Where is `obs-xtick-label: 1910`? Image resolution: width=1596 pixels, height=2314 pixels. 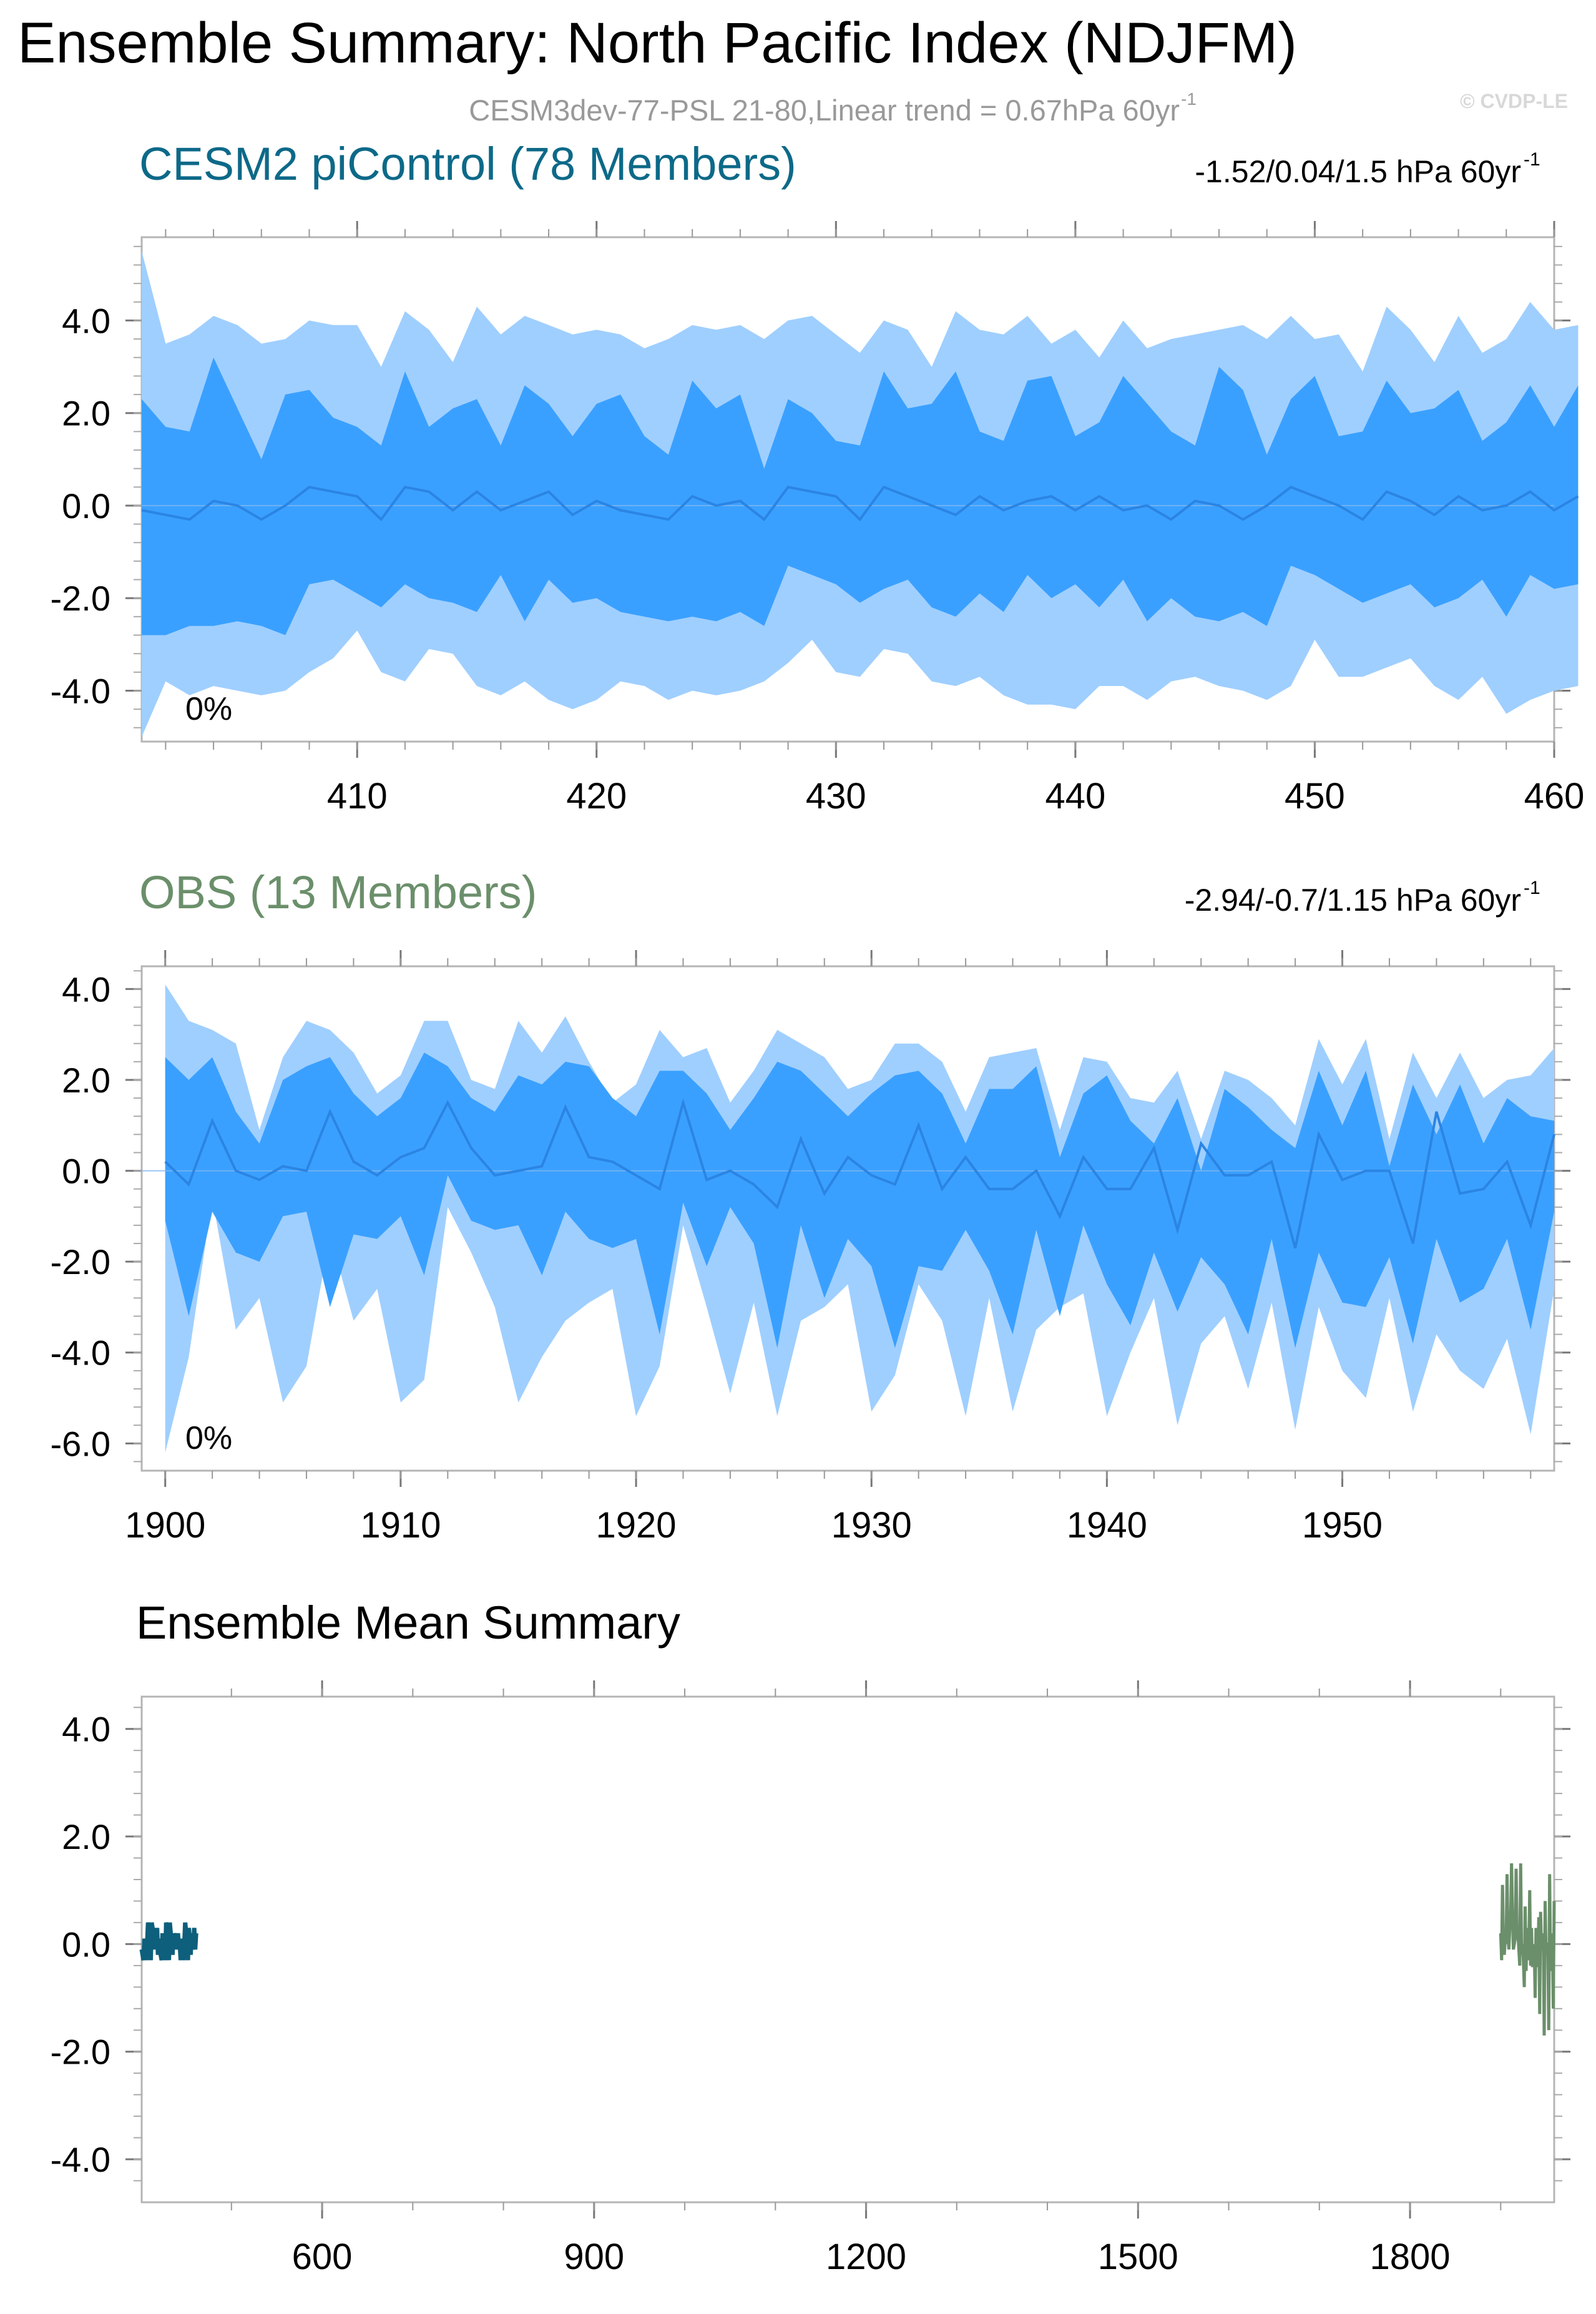 obs-xtick-label: 1910 is located at coordinates (400, 1525).